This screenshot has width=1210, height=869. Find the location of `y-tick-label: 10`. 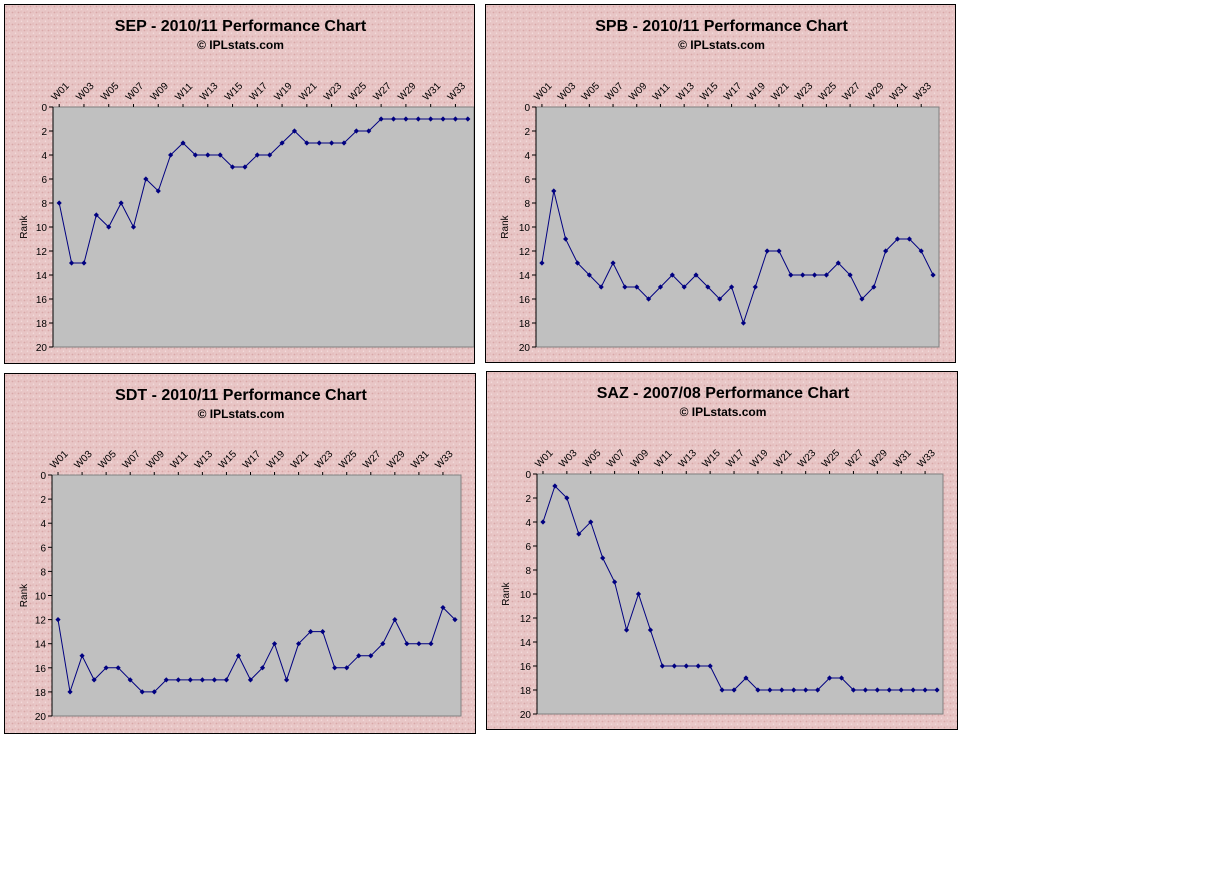

y-tick-label: 10 is located at coordinates (526, 595).